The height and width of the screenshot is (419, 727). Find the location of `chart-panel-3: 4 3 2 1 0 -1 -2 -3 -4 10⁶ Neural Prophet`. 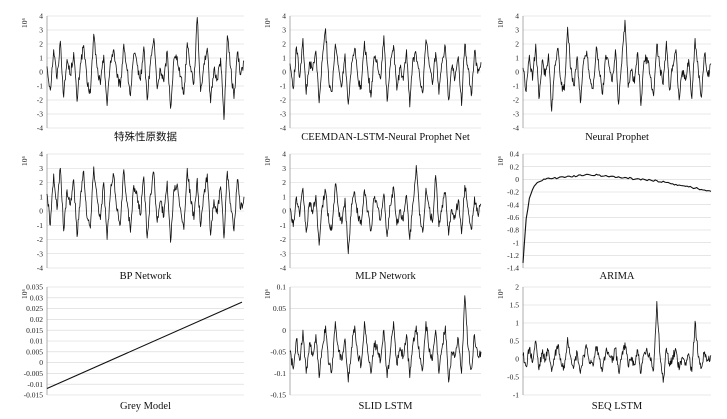

chart-panel-3: 4 3 2 1 0 -1 -2 -3 -4 10⁶ Neural Prophet is located at coordinates (604, 77).